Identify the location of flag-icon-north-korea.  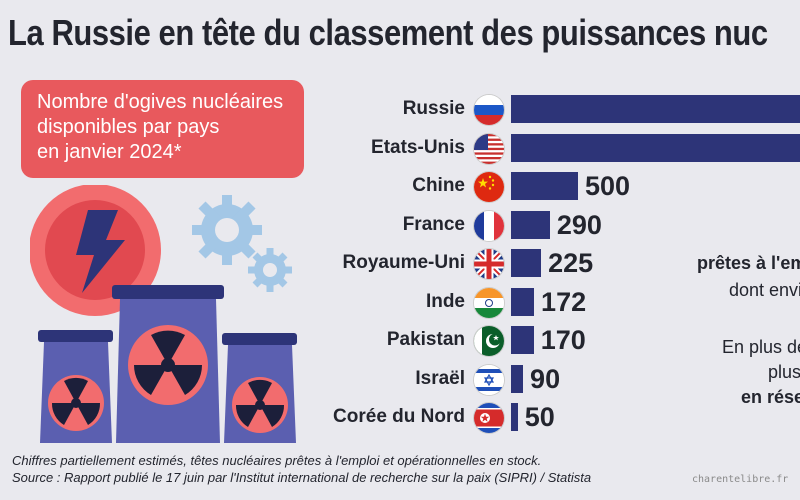
(489, 418).